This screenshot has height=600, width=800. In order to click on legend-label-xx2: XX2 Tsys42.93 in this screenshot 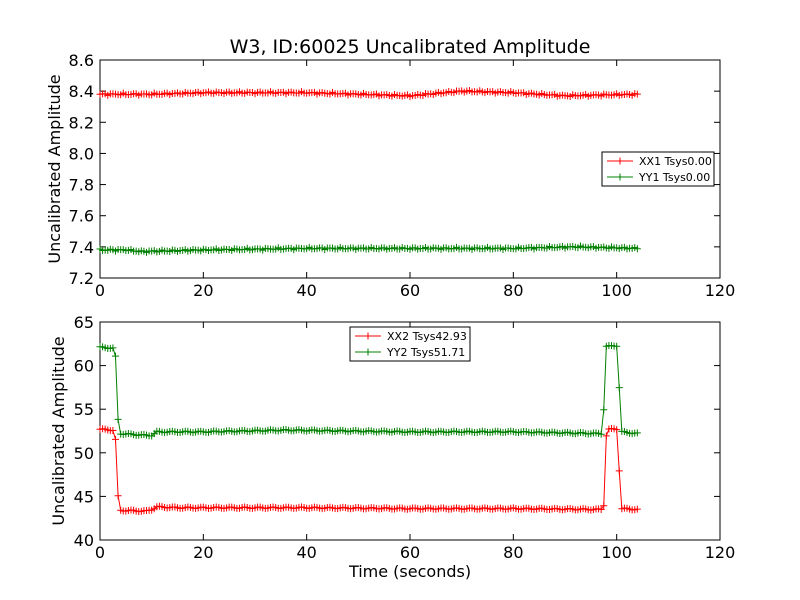, I will do `click(427, 336)`.